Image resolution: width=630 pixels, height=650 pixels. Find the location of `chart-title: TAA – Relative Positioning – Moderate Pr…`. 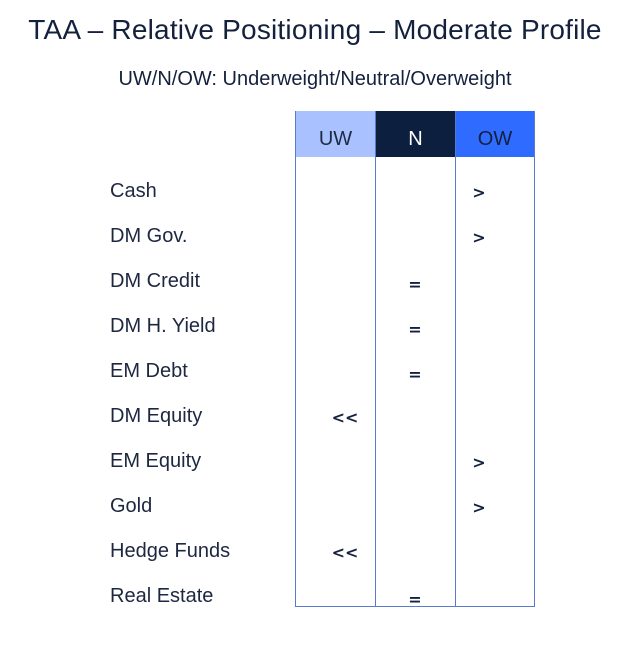

chart-title: TAA – Relative Positioning – Moderate Pr… is located at coordinates (315, 29).